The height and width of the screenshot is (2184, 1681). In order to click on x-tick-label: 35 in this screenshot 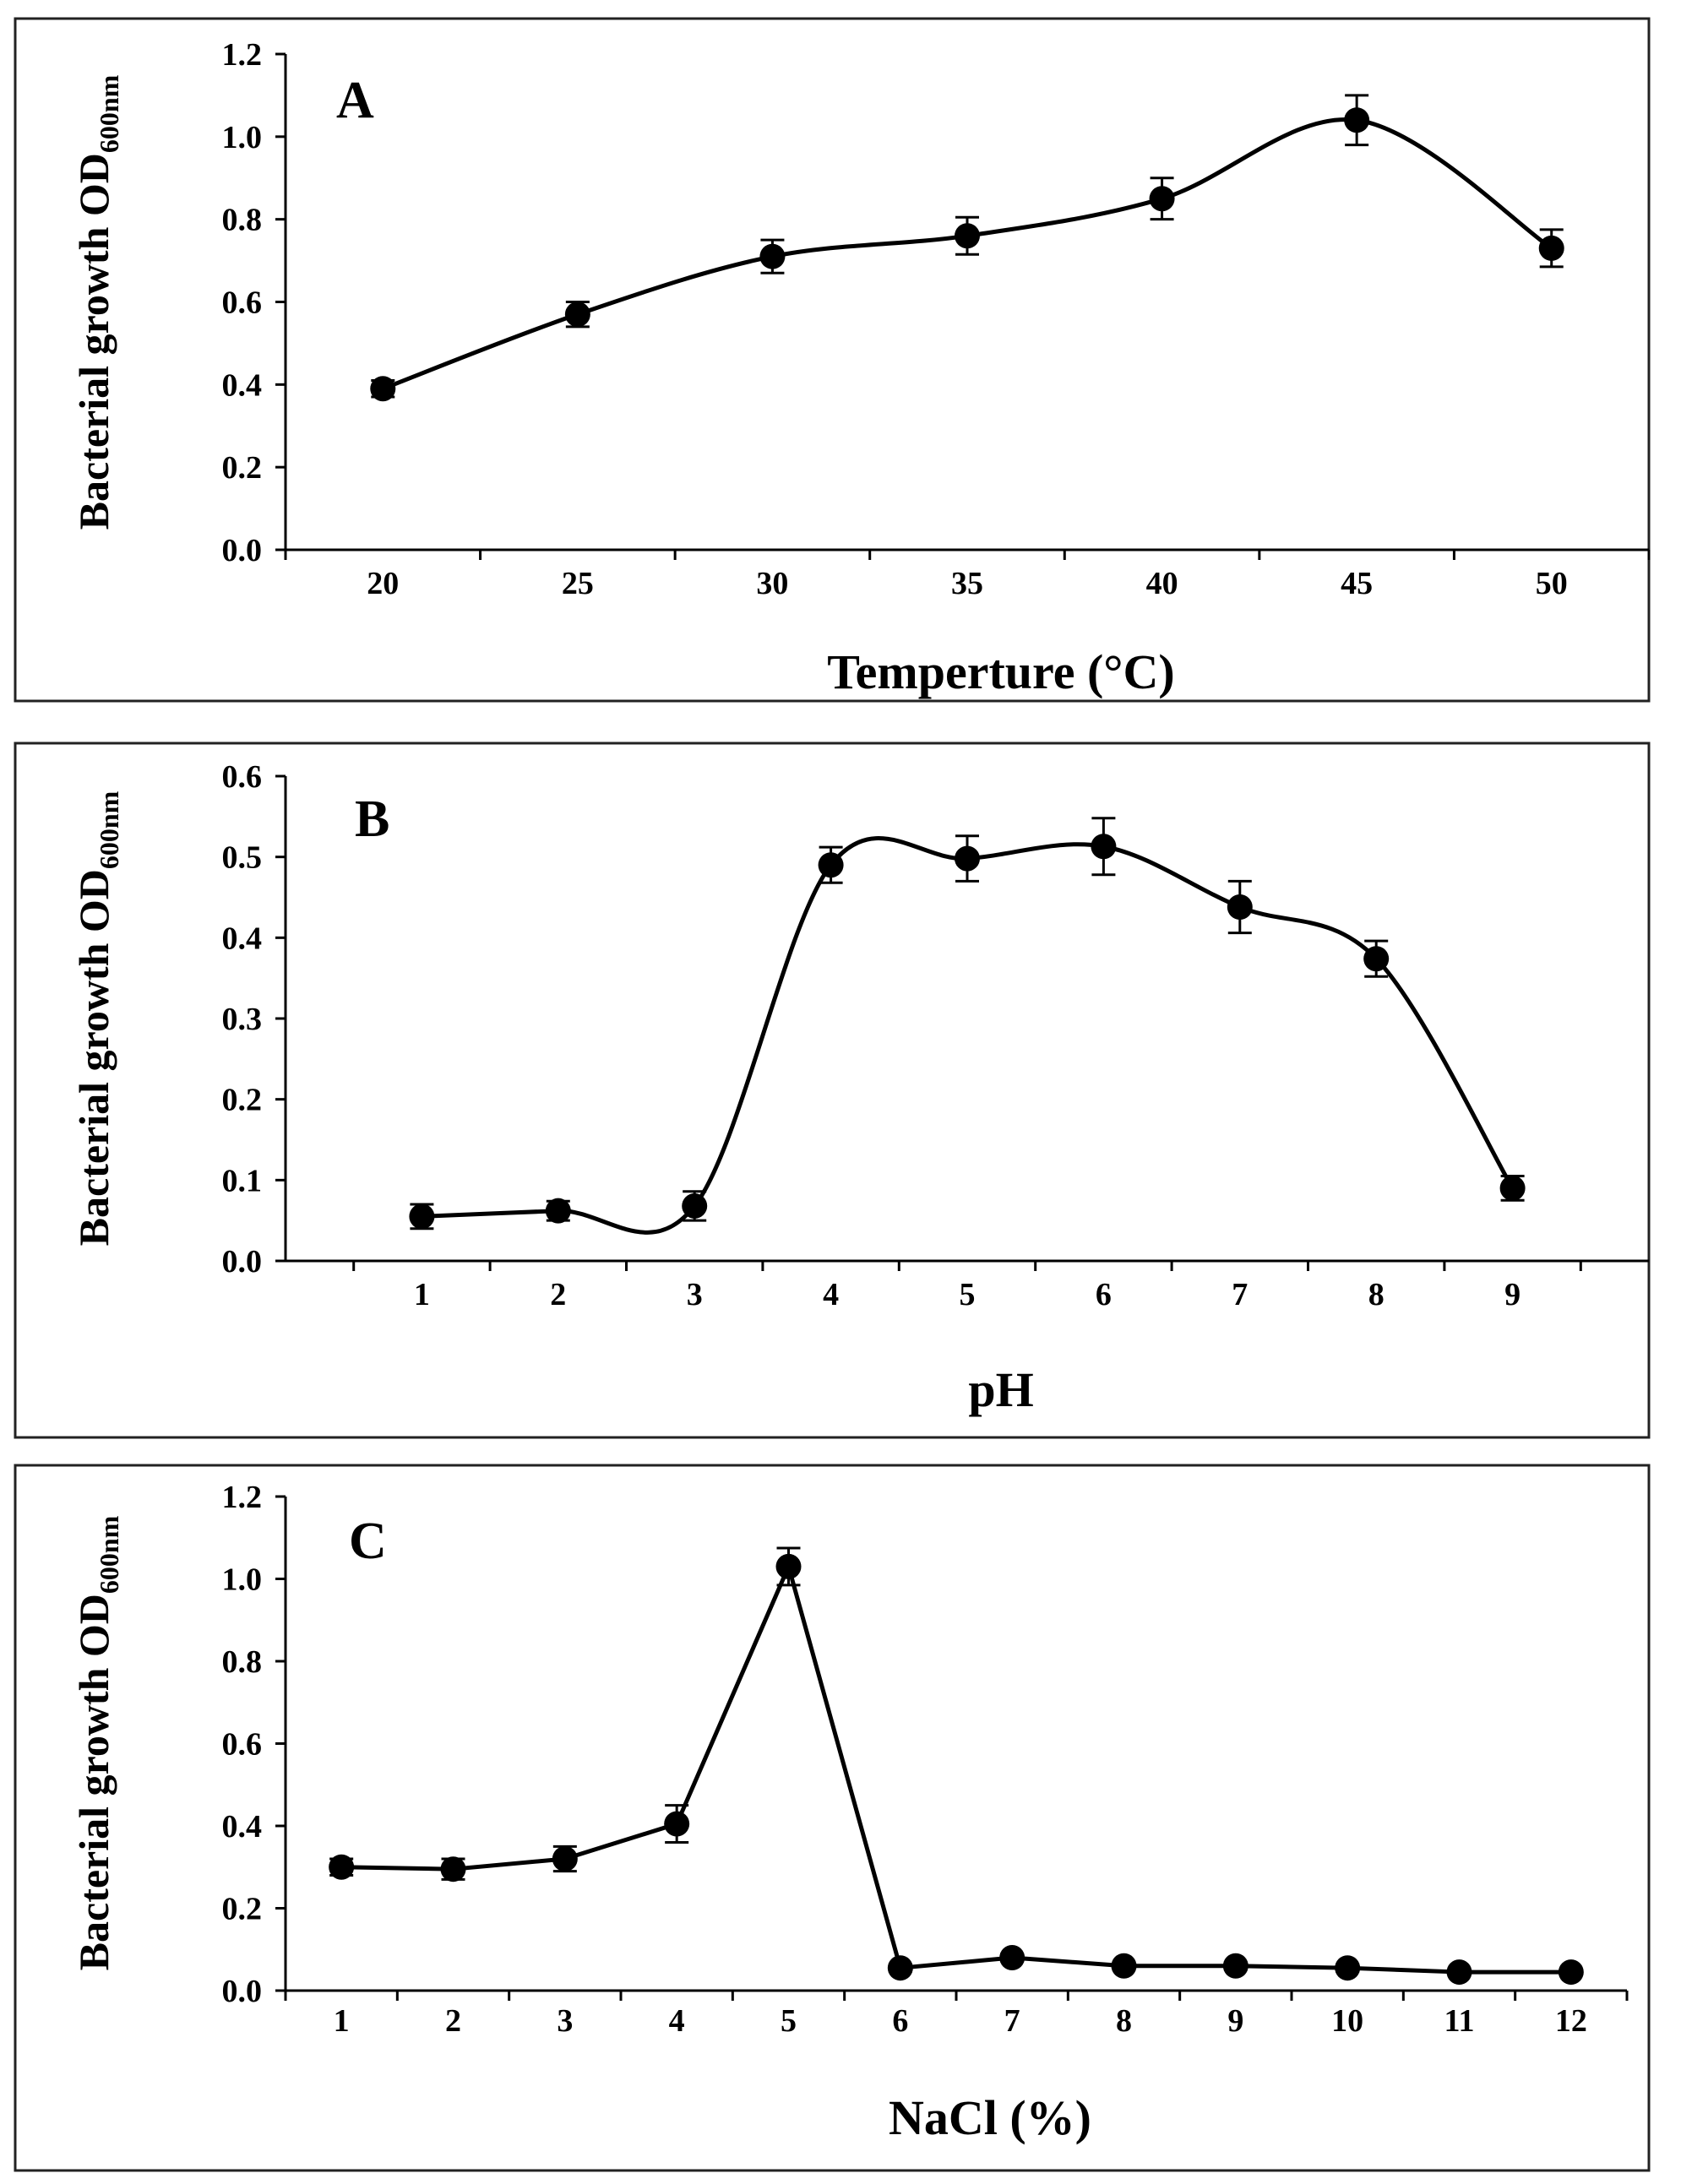, I will do `click(967, 584)`.